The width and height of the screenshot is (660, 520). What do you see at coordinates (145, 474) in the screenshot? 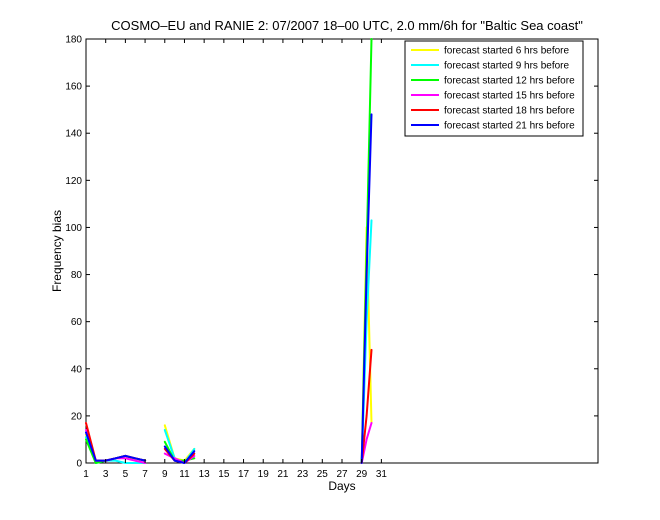
I see `x-tick-label: 7` at bounding box center [145, 474].